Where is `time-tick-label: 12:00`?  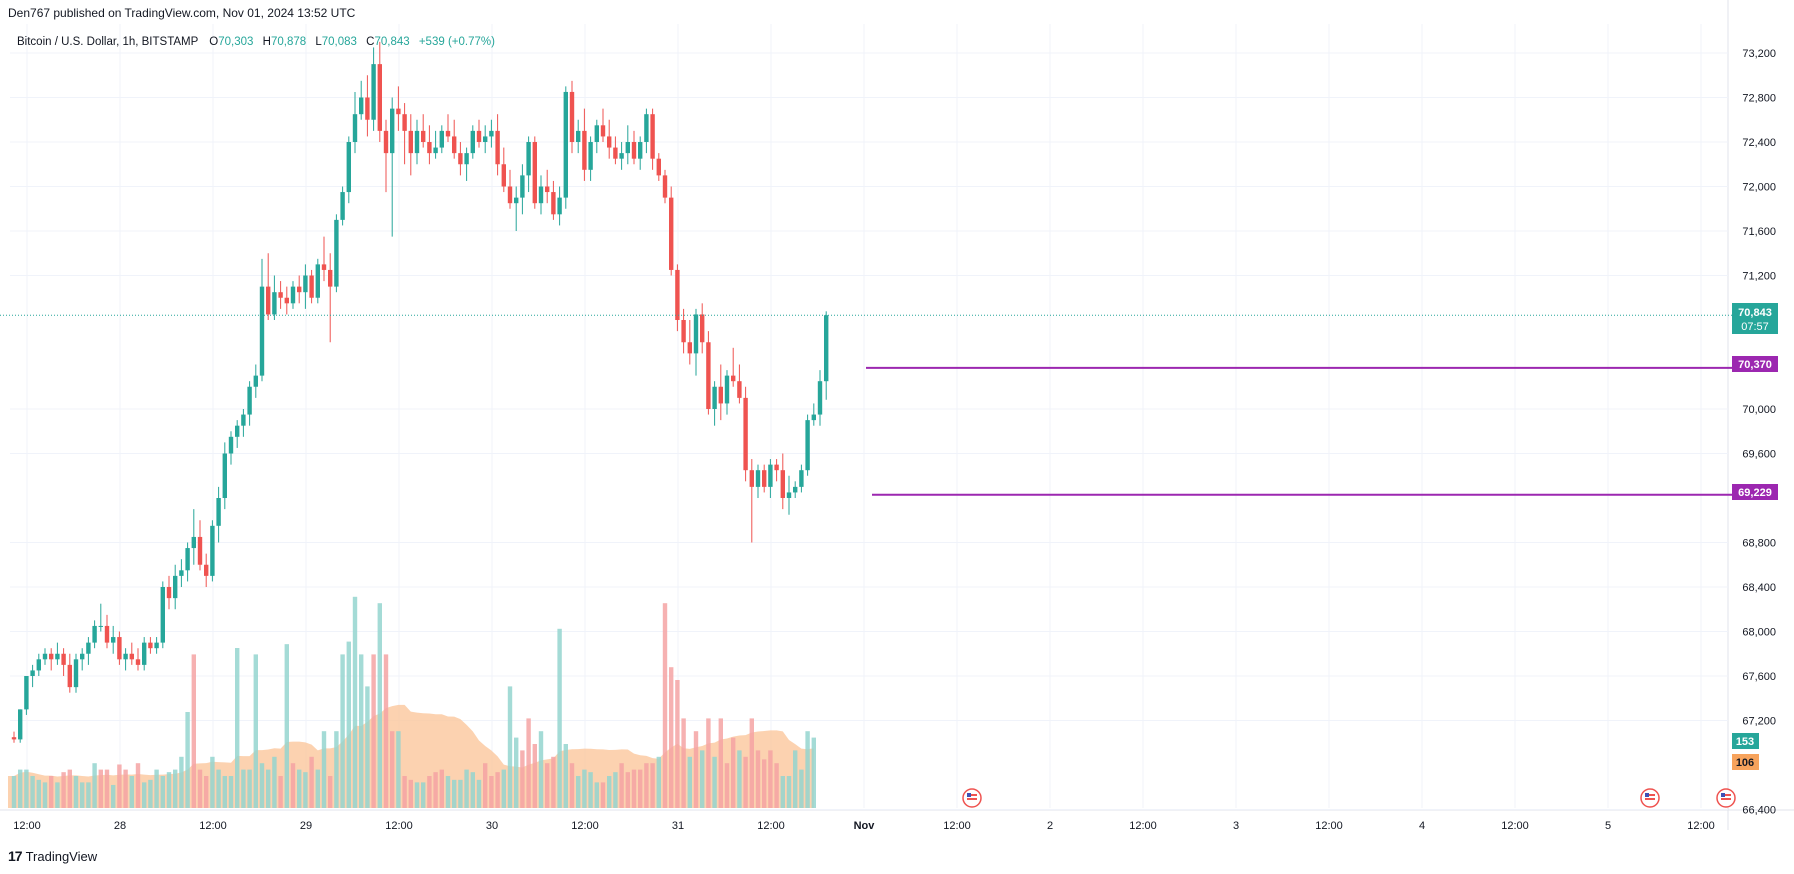
time-tick-label: 12:00 is located at coordinates (1329, 826).